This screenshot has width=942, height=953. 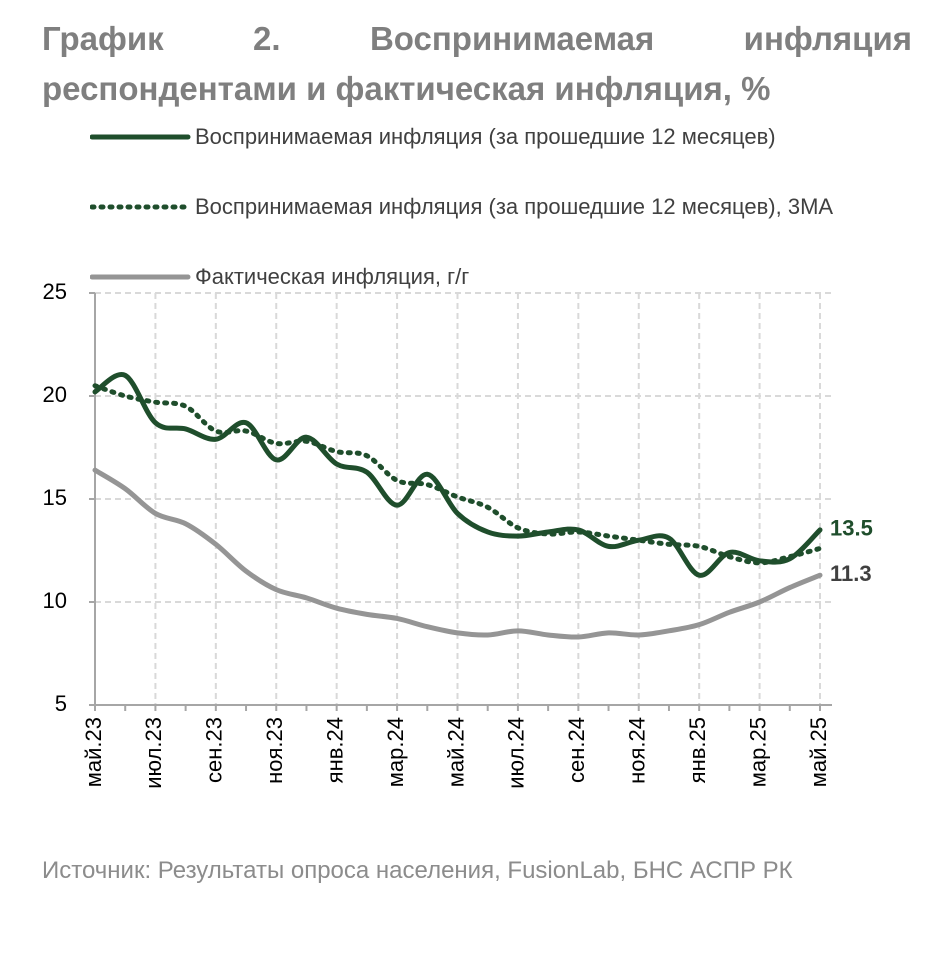 I want to click on x-tick-label: сен.24, so click(x=576, y=750).